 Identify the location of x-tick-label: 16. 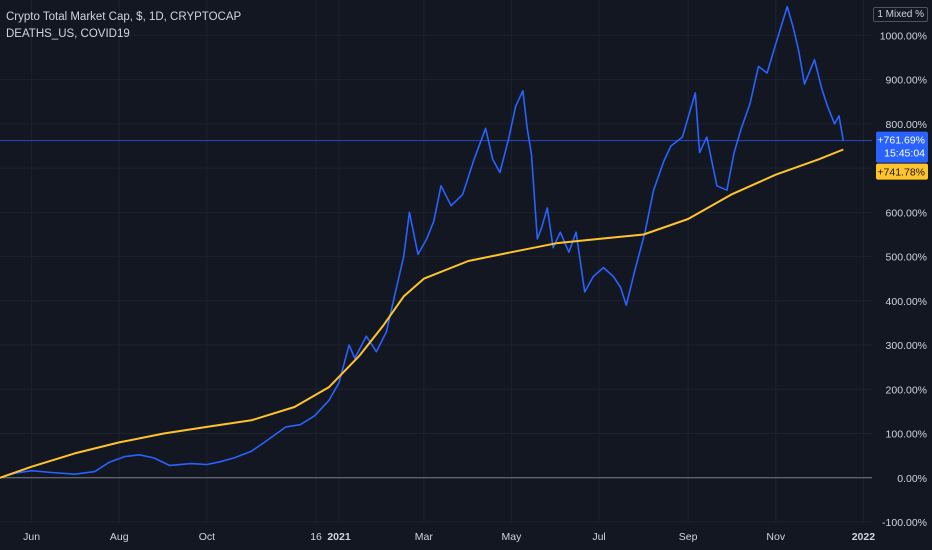
(316, 537).